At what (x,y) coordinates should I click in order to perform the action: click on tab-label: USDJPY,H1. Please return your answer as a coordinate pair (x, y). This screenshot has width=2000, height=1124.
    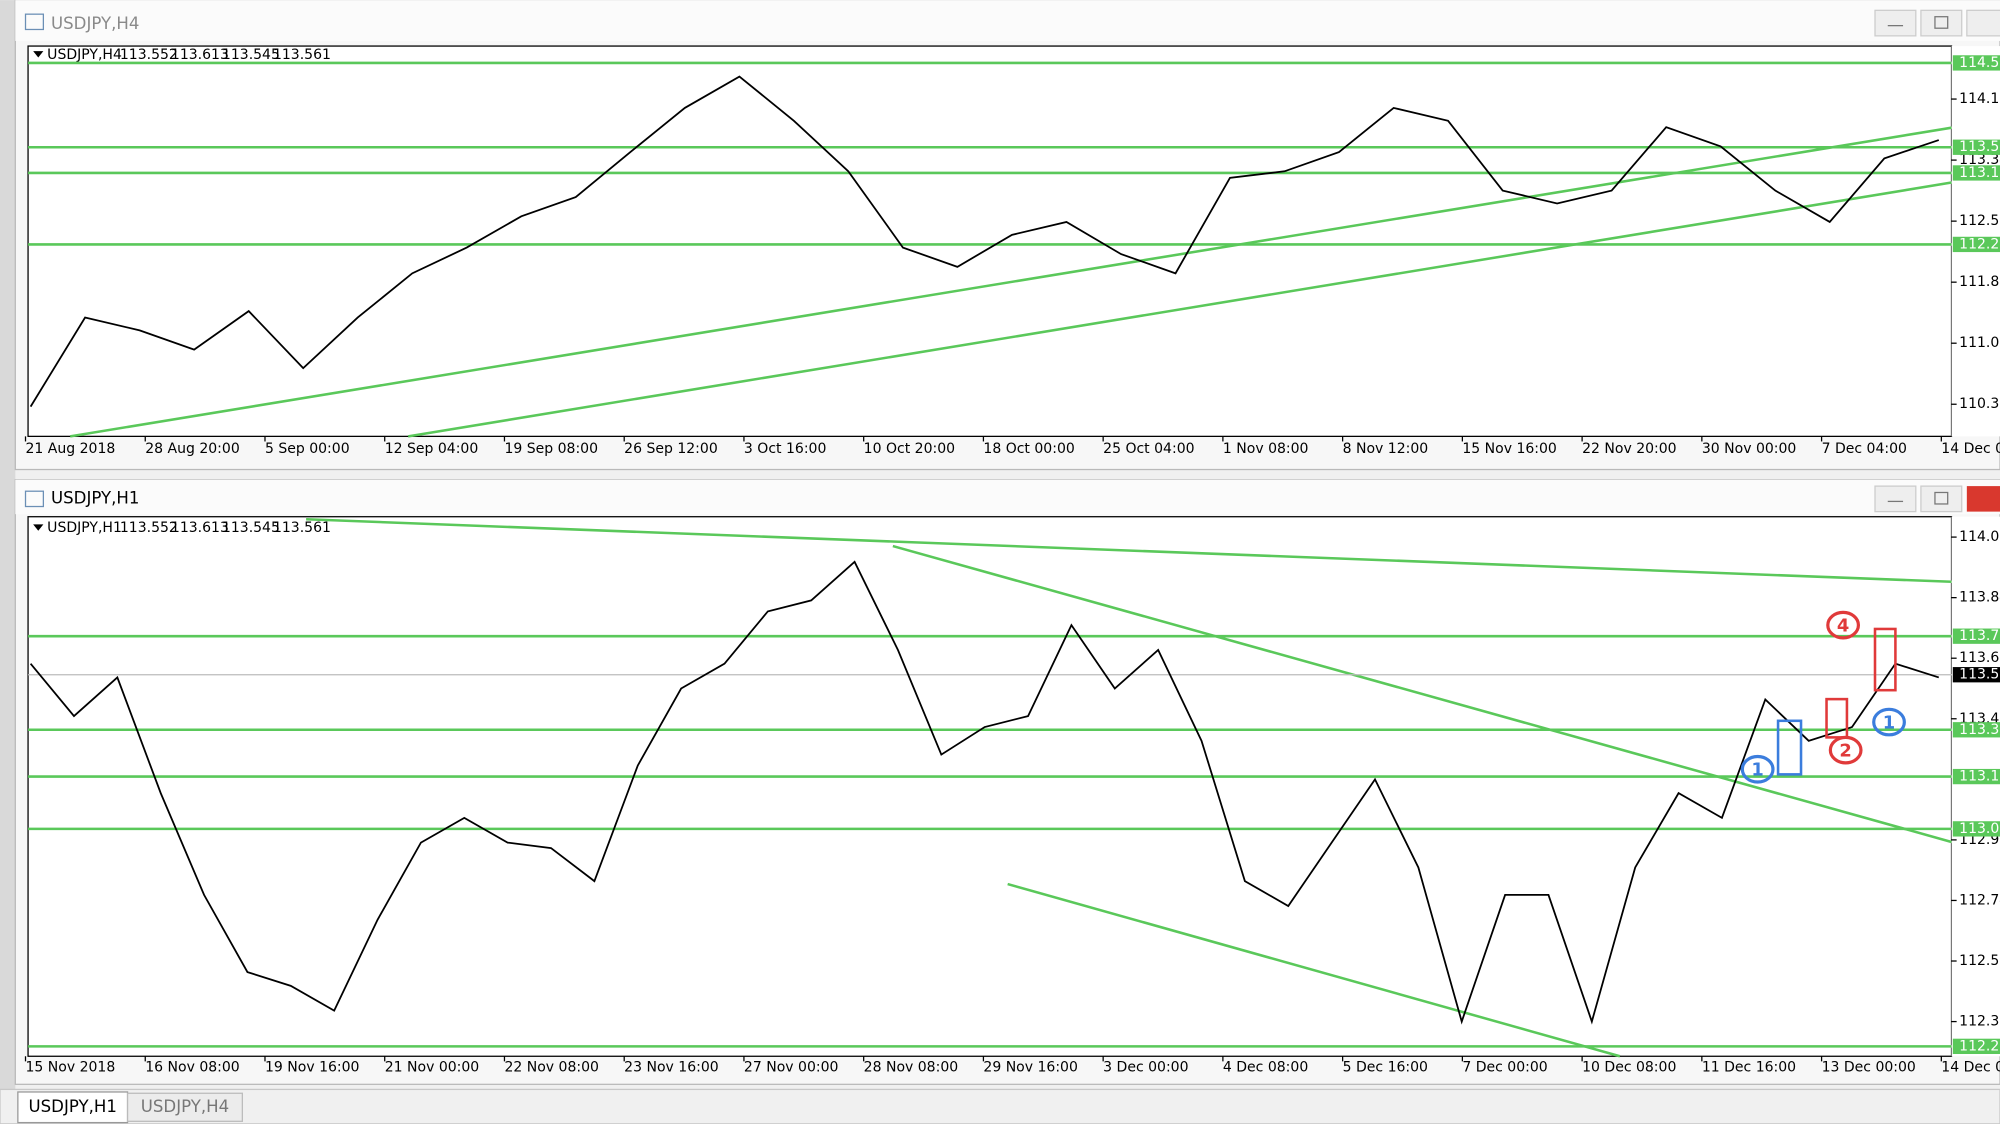
    Looking at the image, I should click on (73, 1106).